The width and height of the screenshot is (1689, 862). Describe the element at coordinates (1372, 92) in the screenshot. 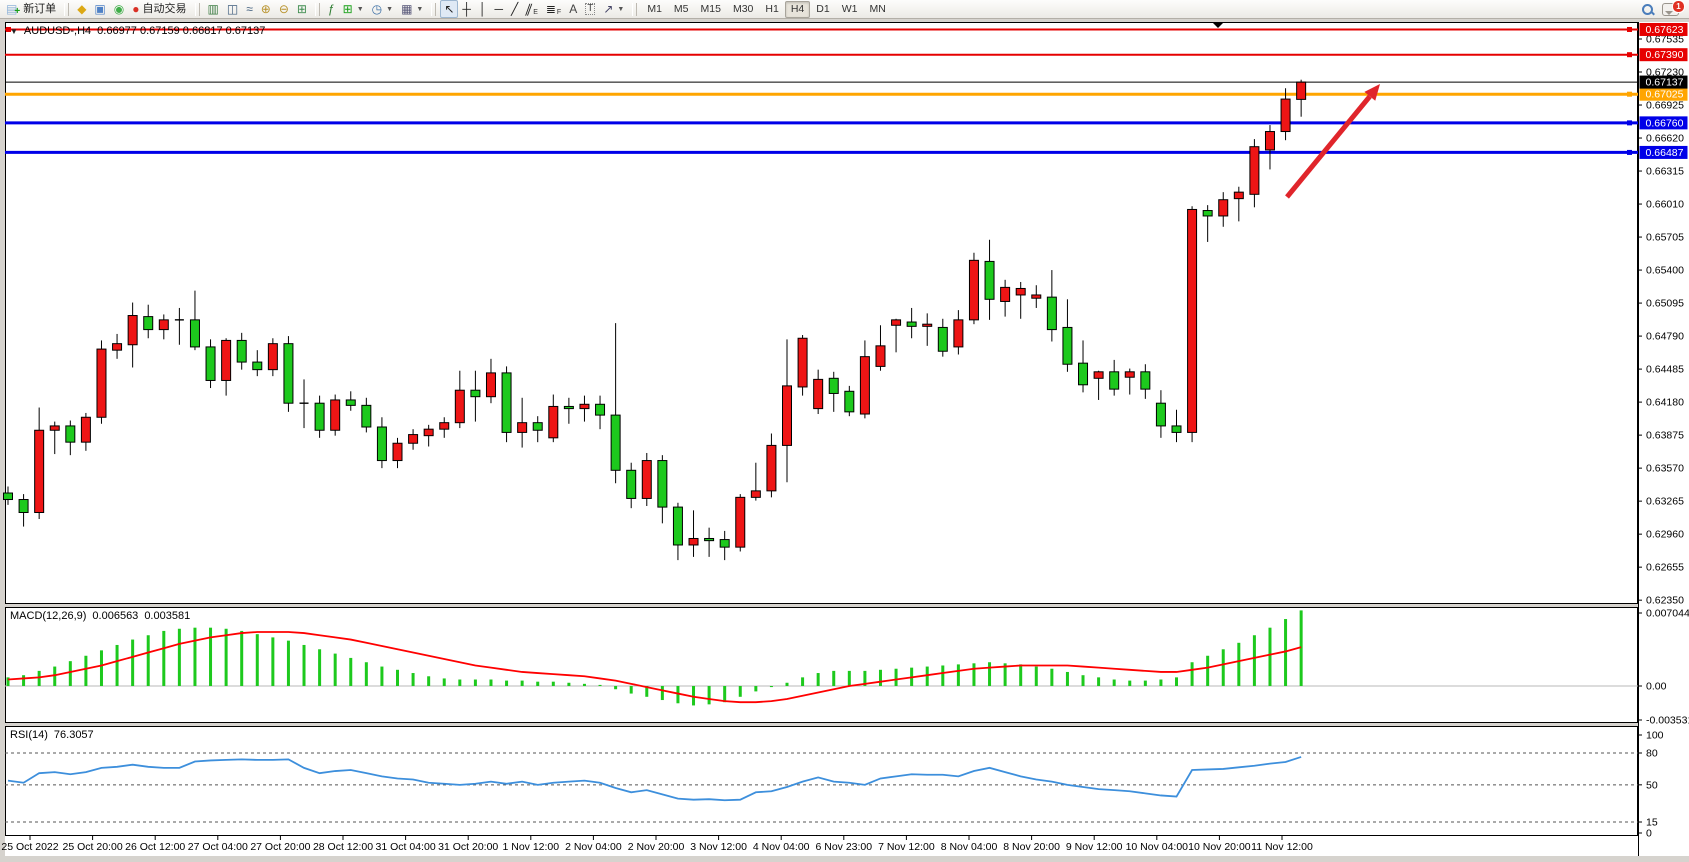

I see `trend-arrow-head` at that location.